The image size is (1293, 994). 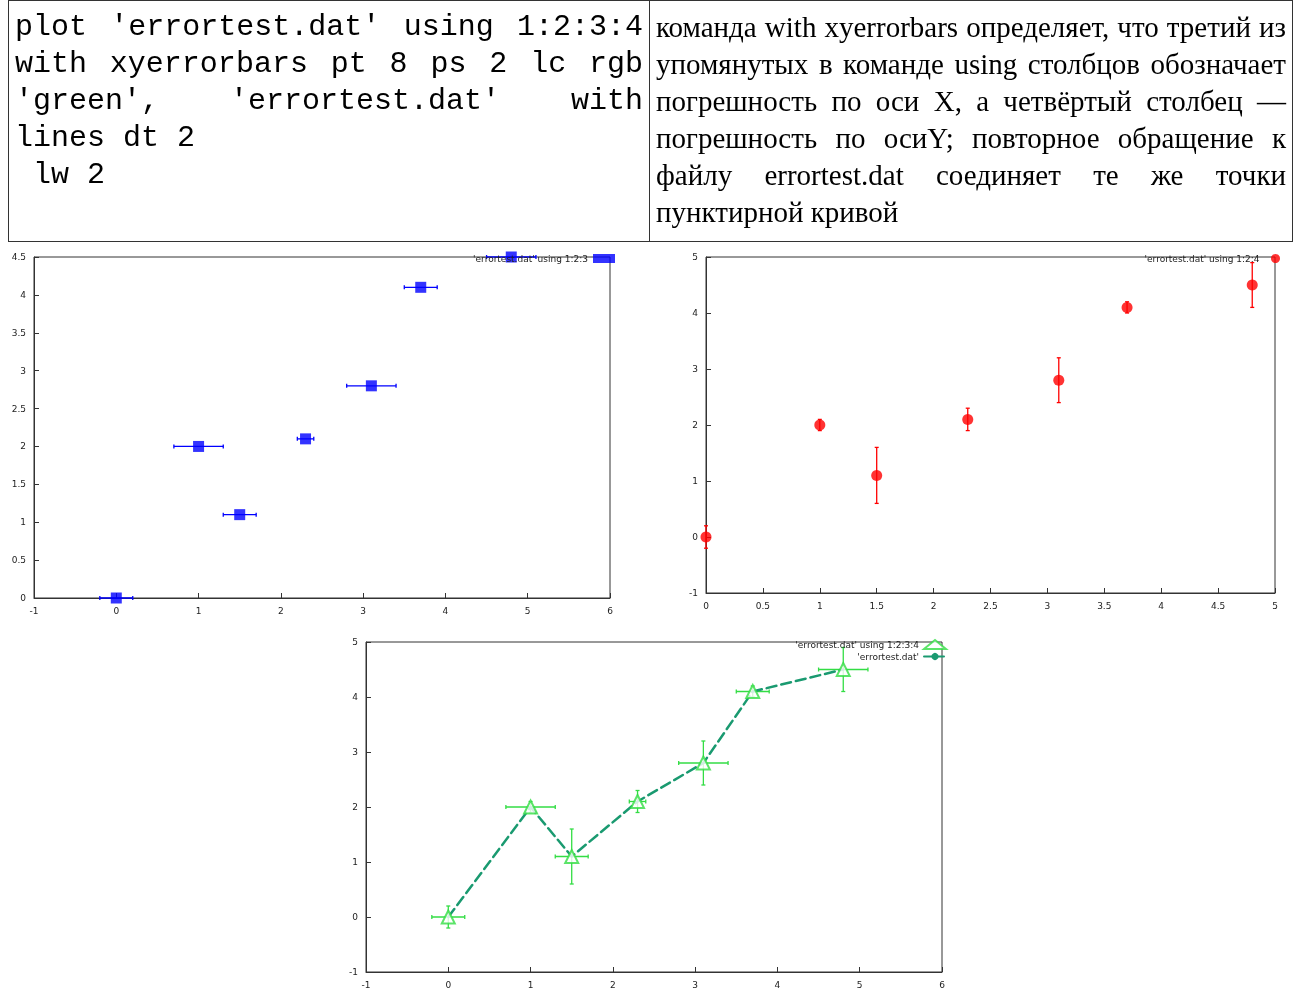 I want to click on y-tick-label: 0.5, so click(x=18, y=560).